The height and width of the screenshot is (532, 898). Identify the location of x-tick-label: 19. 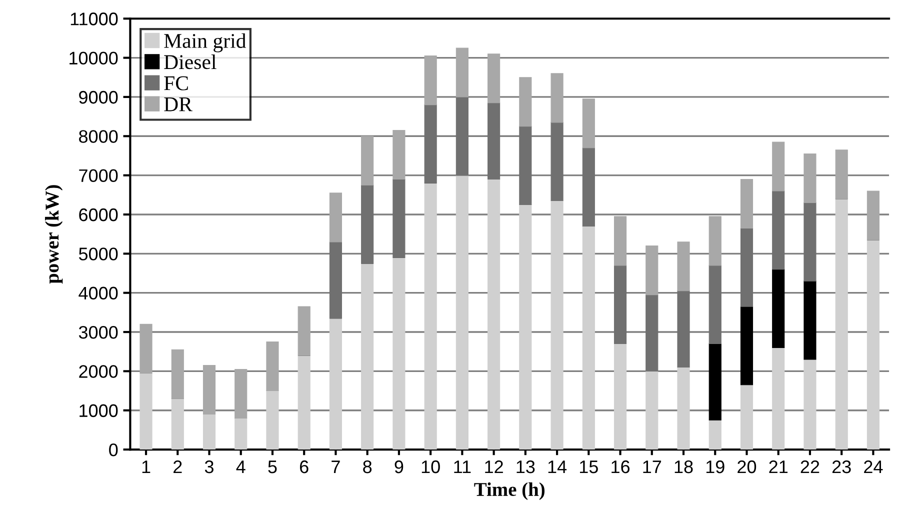
(715, 467).